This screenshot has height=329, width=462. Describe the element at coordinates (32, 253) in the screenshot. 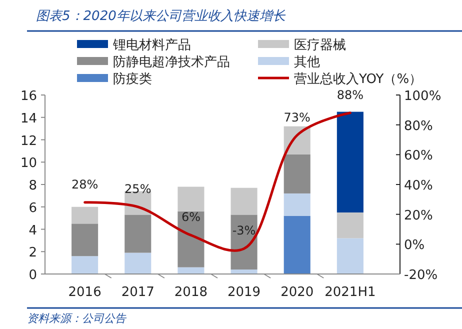

I see `y-tick-label: 2` at that location.